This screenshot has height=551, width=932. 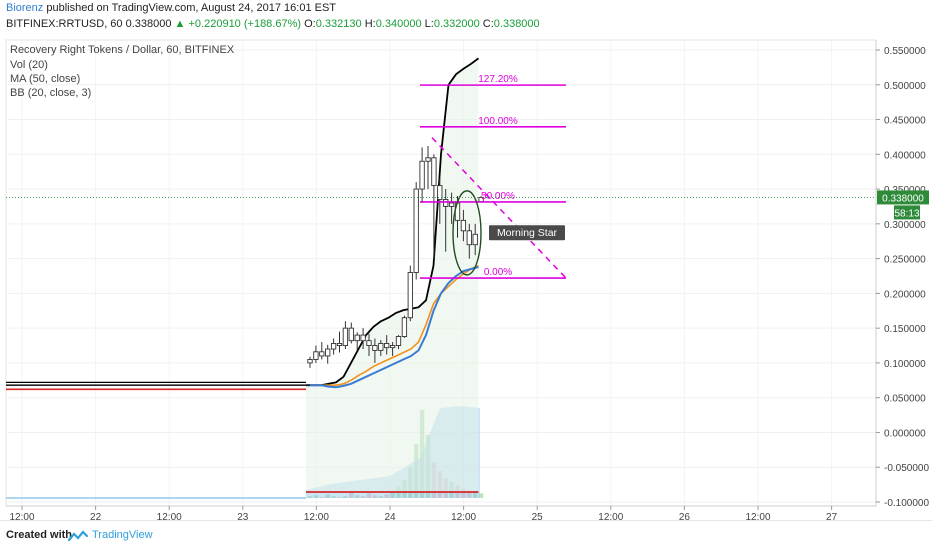 What do you see at coordinates (498, 79) in the screenshot?
I see `fib-label: 127.20%` at bounding box center [498, 79].